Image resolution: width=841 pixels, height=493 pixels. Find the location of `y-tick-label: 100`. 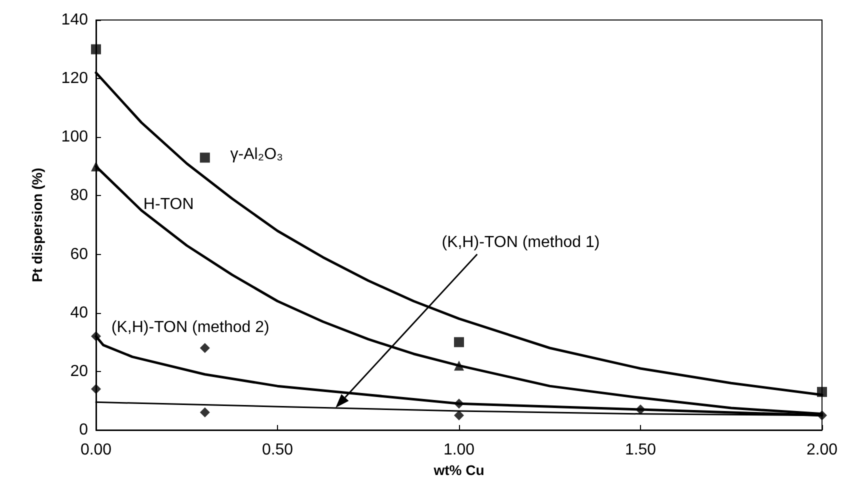

y-tick-label: 100 is located at coordinates (74, 137).